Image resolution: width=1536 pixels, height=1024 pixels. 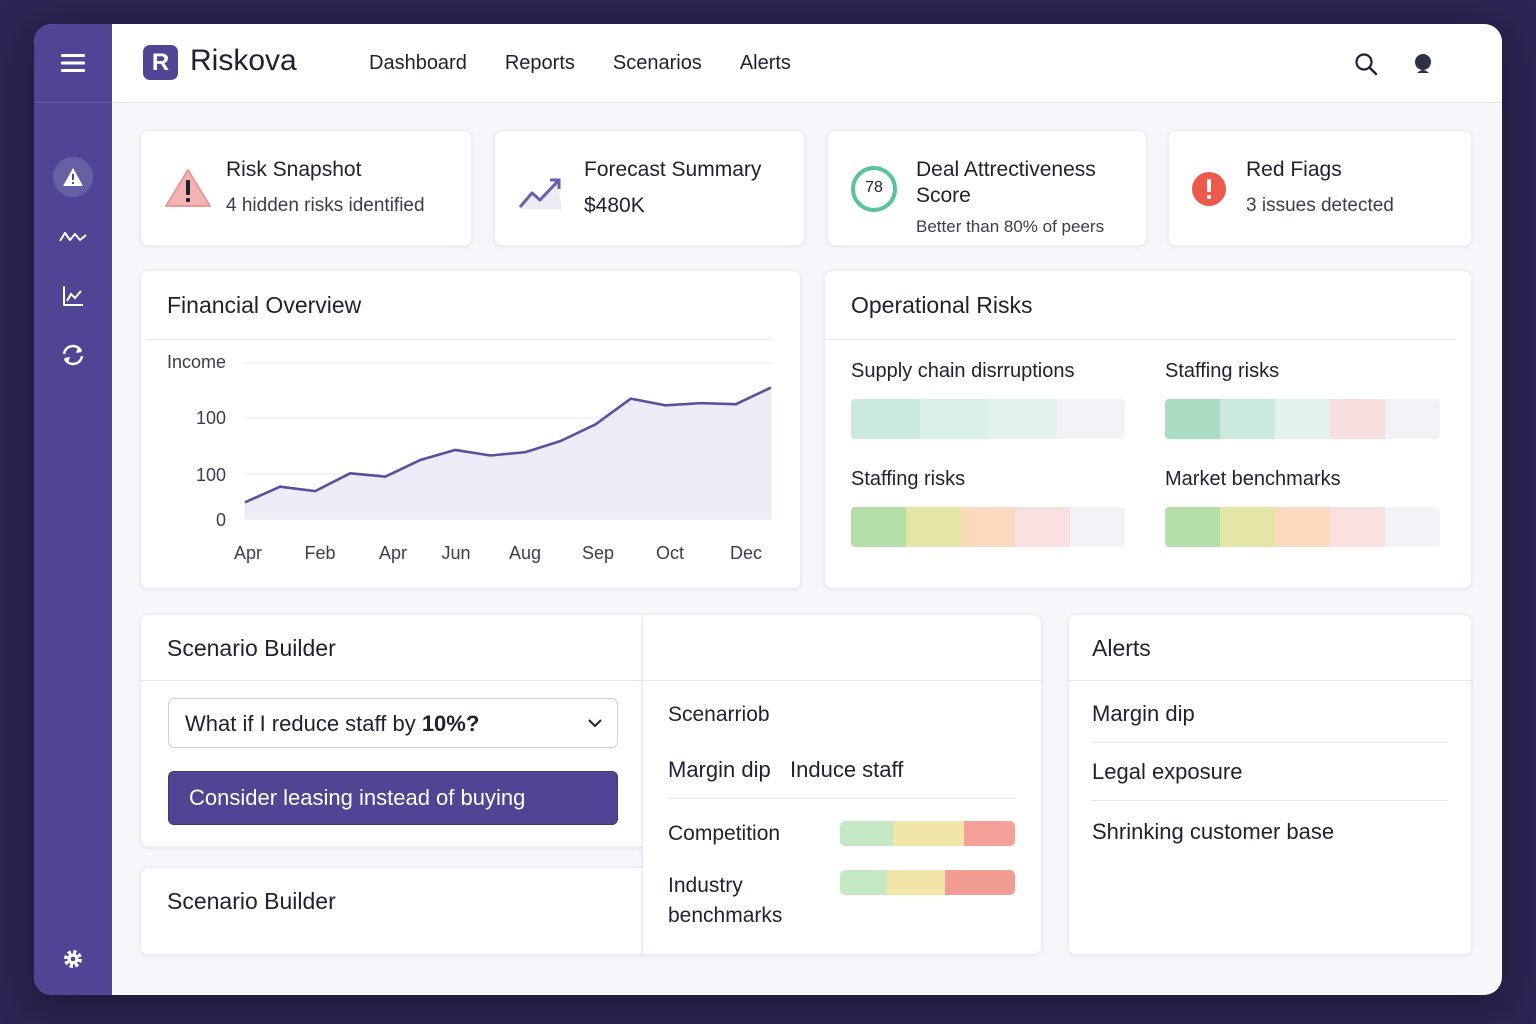 What do you see at coordinates (746, 553) in the screenshot?
I see `x-tick-label: Dec` at bounding box center [746, 553].